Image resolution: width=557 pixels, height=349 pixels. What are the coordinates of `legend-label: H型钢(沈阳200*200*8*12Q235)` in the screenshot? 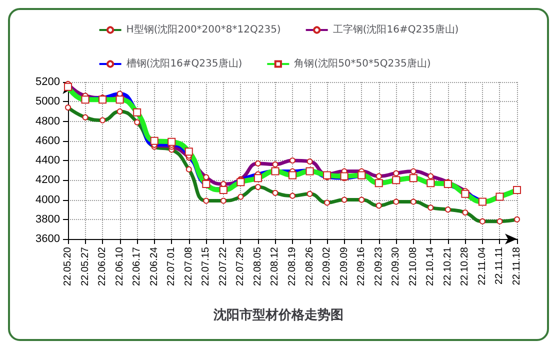 It's located at (203, 30).